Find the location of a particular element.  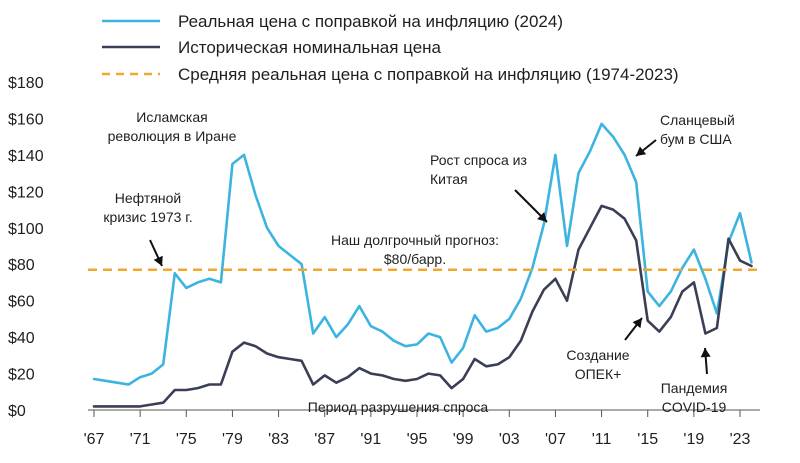

y-tick-label: $40 is located at coordinates (21, 338).